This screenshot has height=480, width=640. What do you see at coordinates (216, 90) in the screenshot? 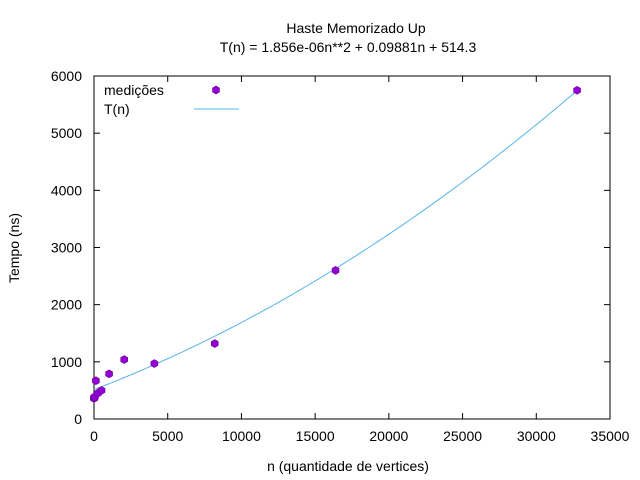
I see `legend-marker-medicoes` at bounding box center [216, 90].